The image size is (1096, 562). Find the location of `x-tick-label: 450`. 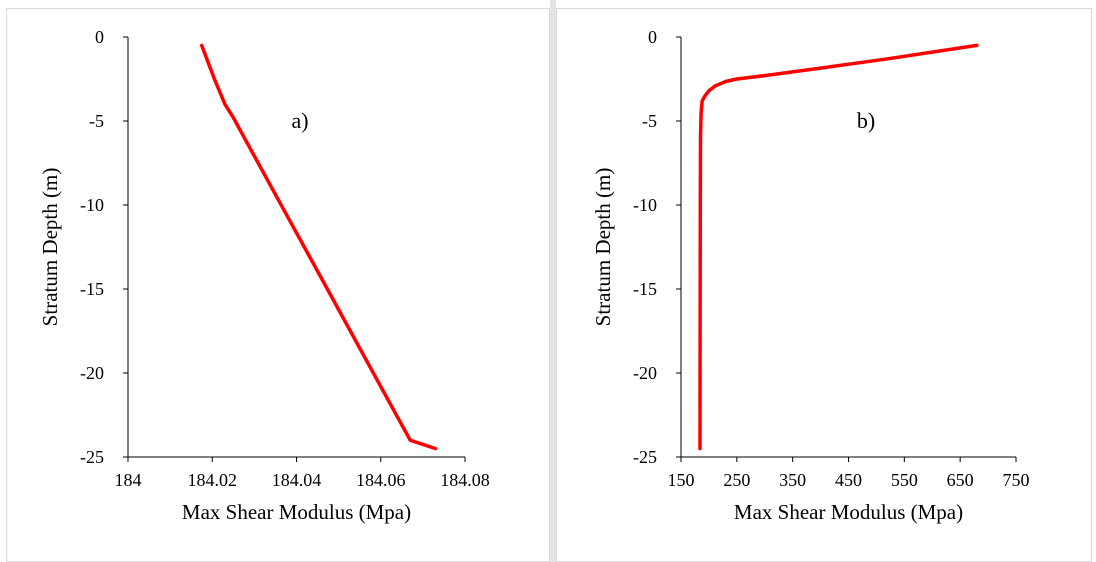

x-tick-label: 450 is located at coordinates (848, 480).